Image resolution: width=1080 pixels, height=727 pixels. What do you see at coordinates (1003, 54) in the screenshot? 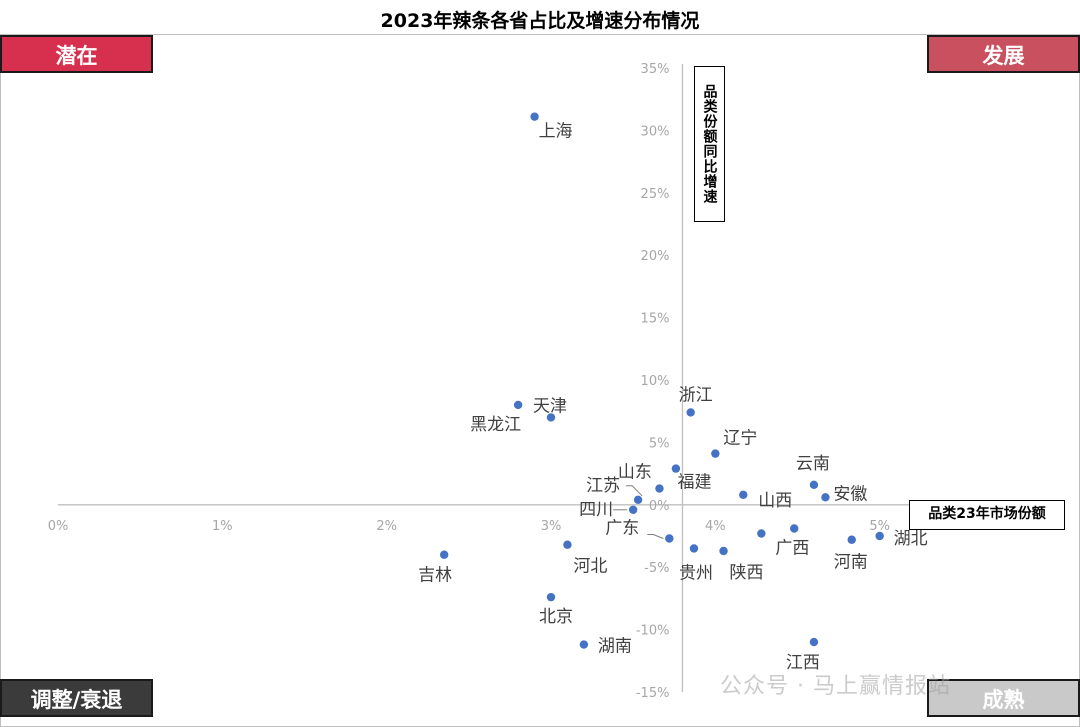
I see `quadrant-label-growth: 发展` at bounding box center [1003, 54].